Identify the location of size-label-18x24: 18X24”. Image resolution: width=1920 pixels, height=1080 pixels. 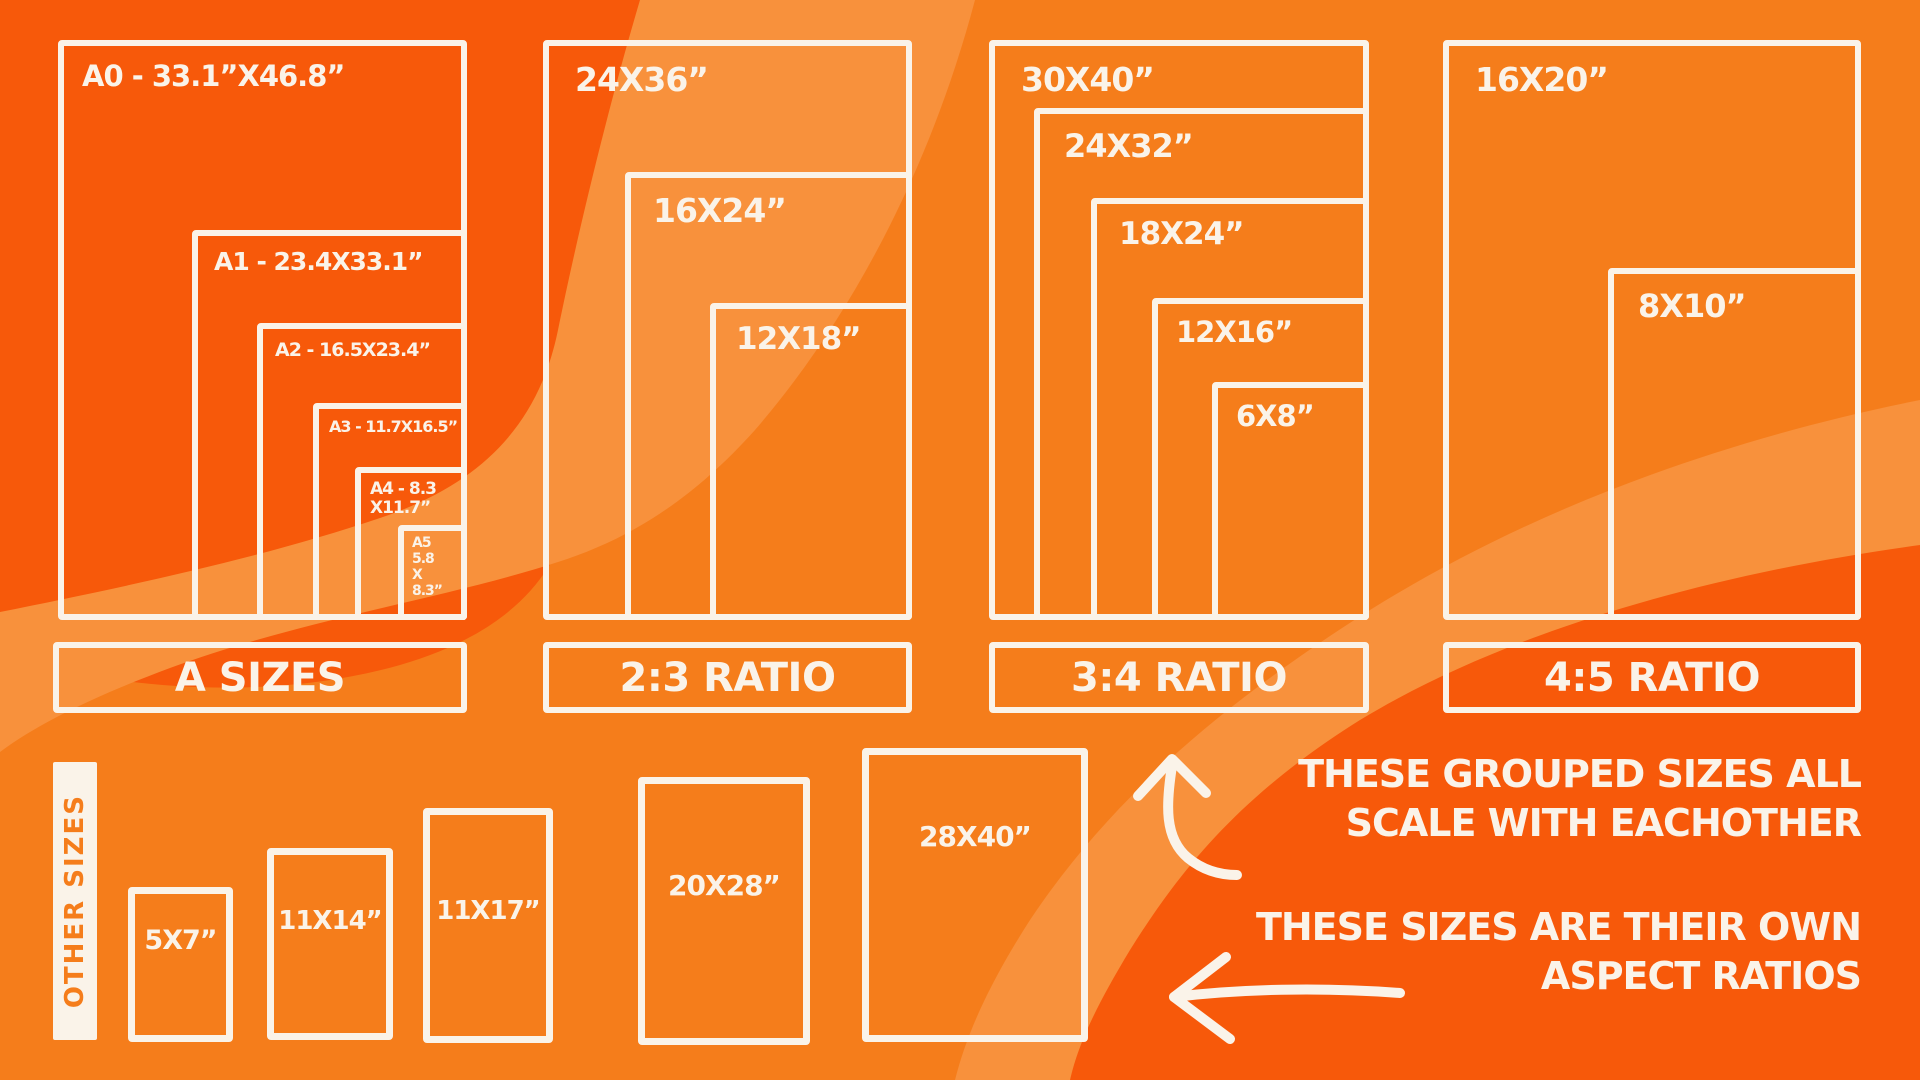
(1182, 234).